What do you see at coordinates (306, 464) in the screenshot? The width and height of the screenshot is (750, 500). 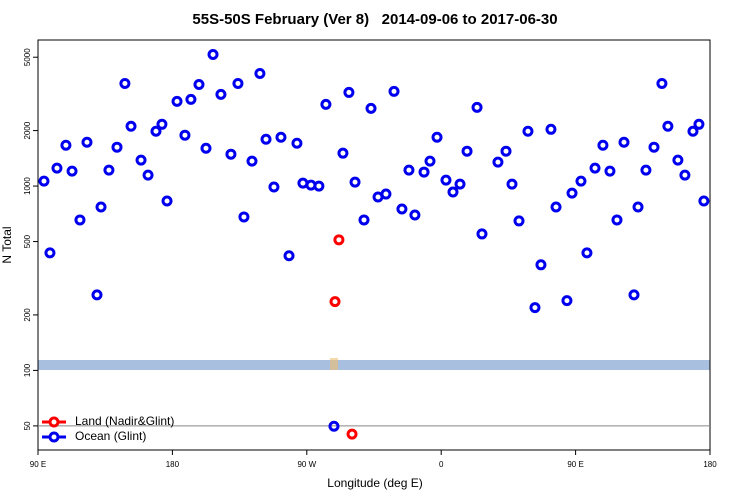 I see `x-tick-label: 90 W` at bounding box center [306, 464].